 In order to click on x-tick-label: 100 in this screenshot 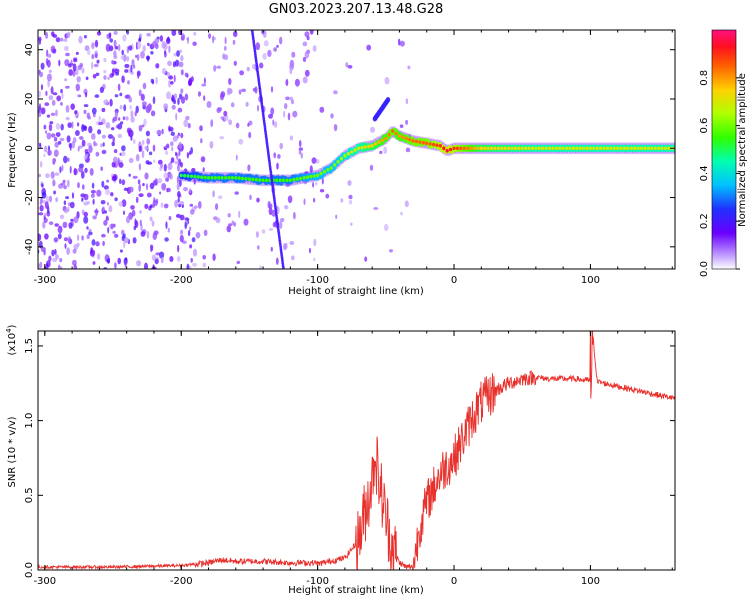, I will do `click(590, 581)`.